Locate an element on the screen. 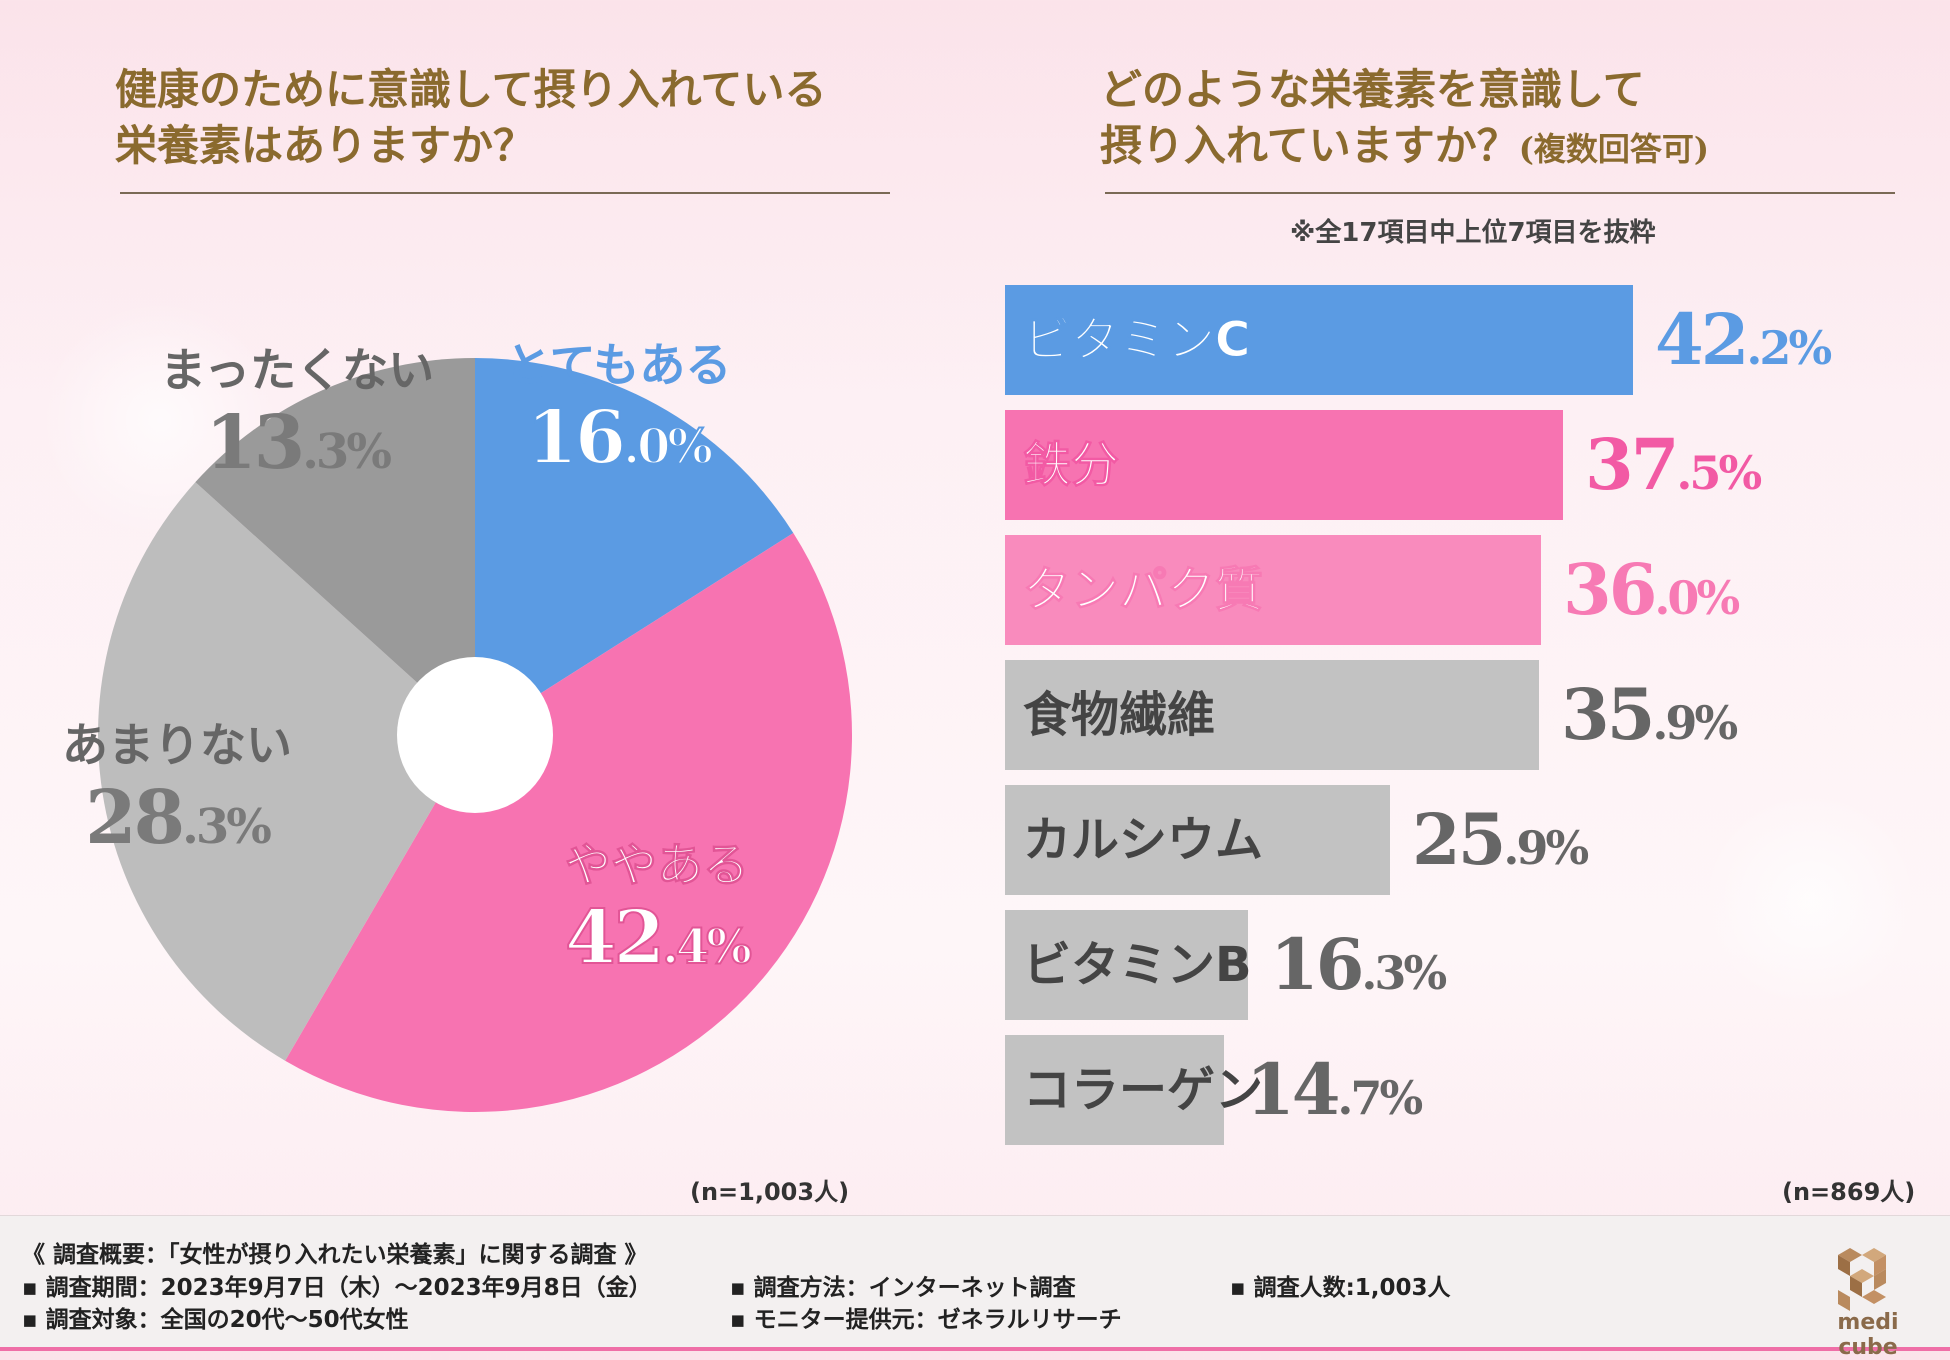  bar-value-protein: 36.0% is located at coordinates (1651, 590).